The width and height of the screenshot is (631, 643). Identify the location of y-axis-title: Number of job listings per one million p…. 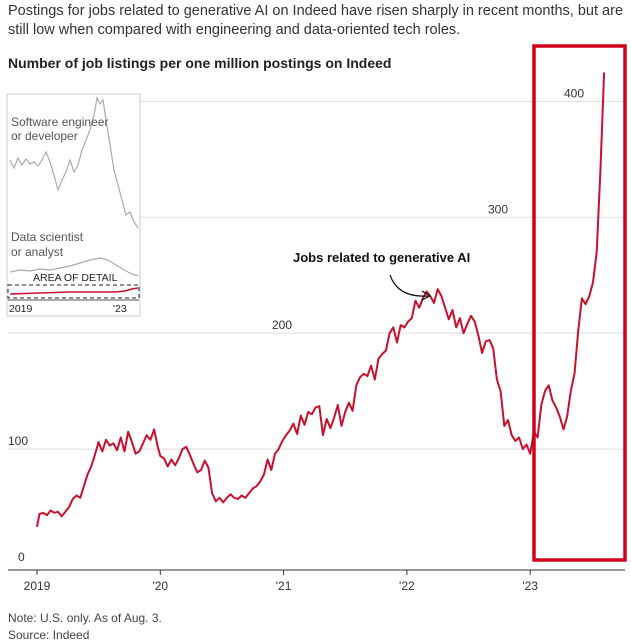
(200, 63).